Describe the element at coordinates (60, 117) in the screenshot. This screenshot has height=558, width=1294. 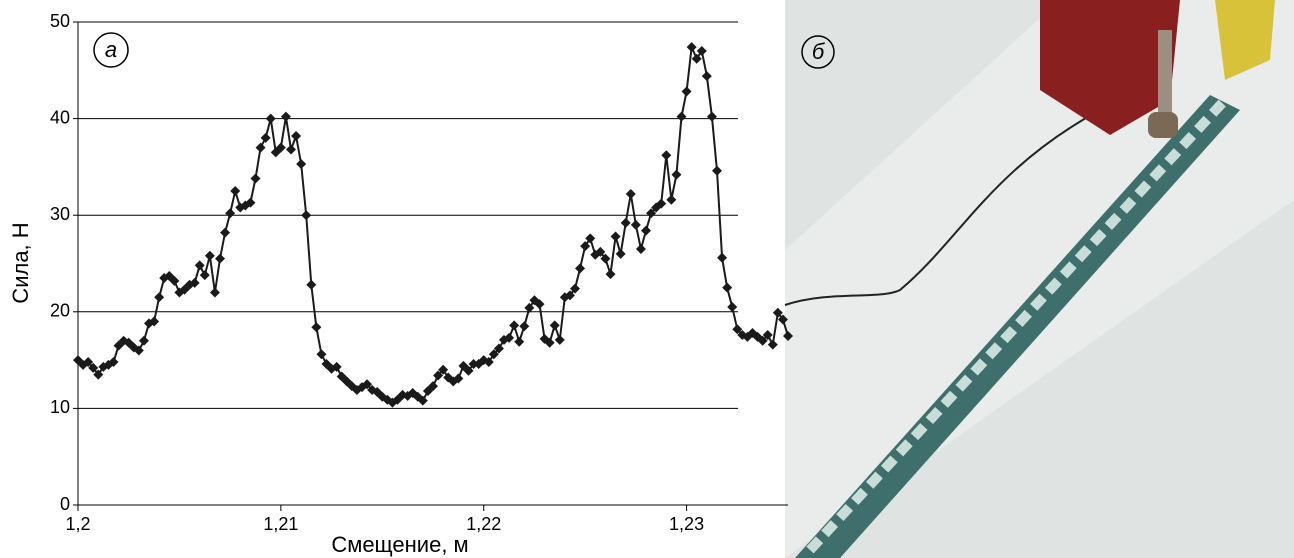
I see `y-tick-label: 40` at that location.